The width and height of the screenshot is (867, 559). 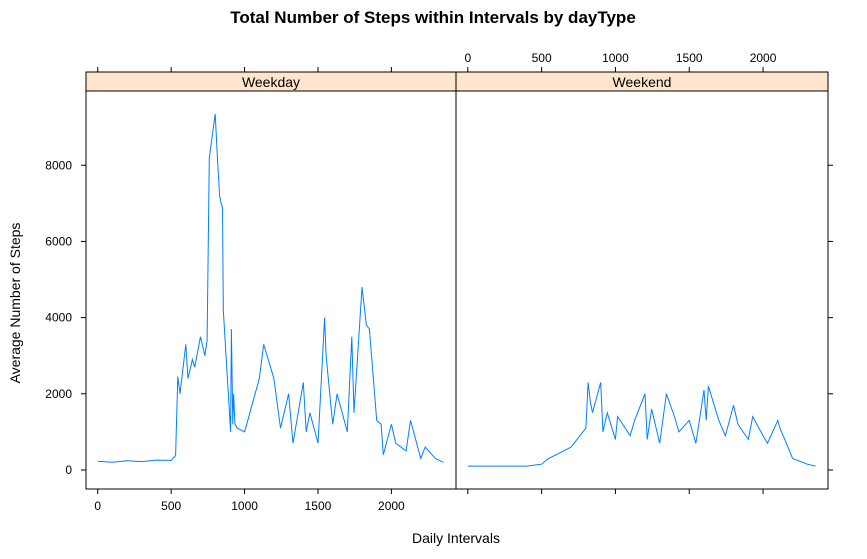 What do you see at coordinates (641, 424) in the screenshot?
I see `series-line-weekend` at bounding box center [641, 424].